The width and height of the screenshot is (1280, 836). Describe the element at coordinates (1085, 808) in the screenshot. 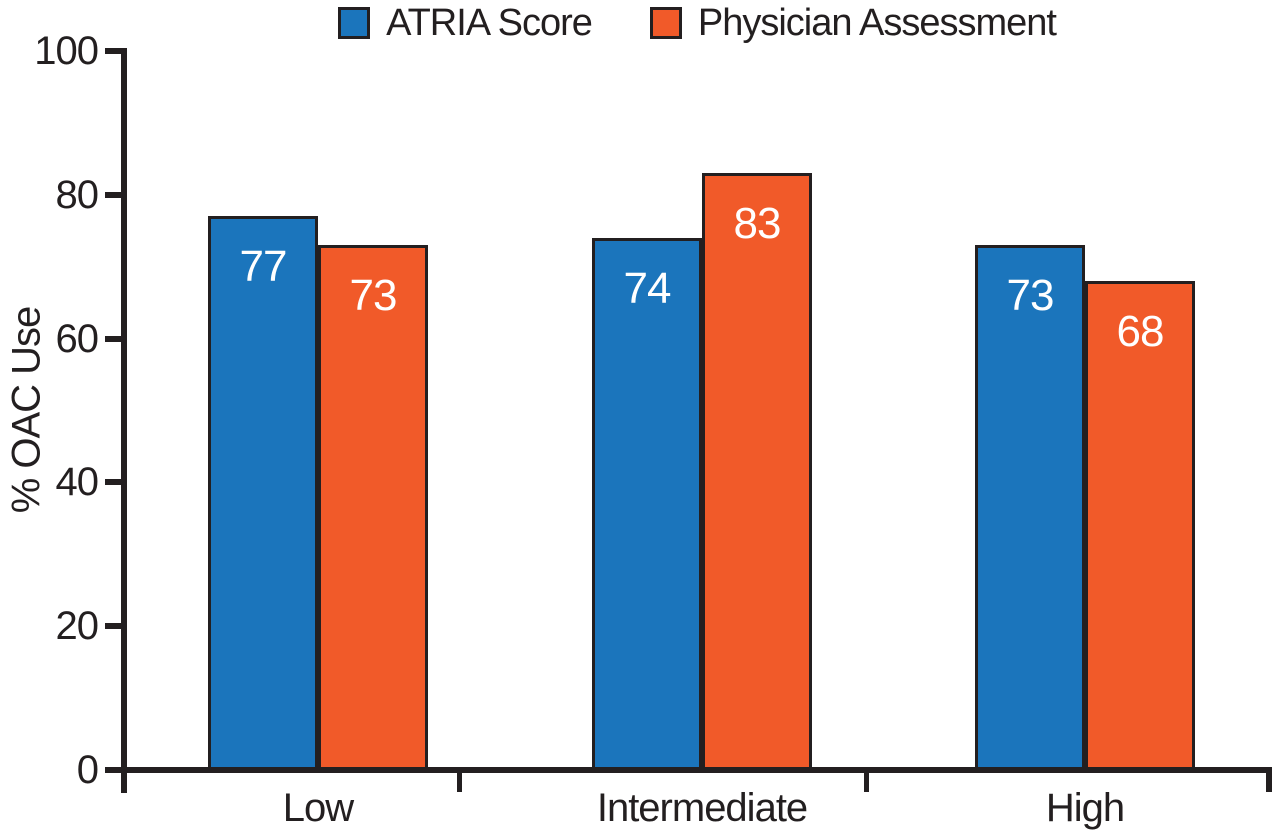

I see `x-category-label-high: High` at that location.